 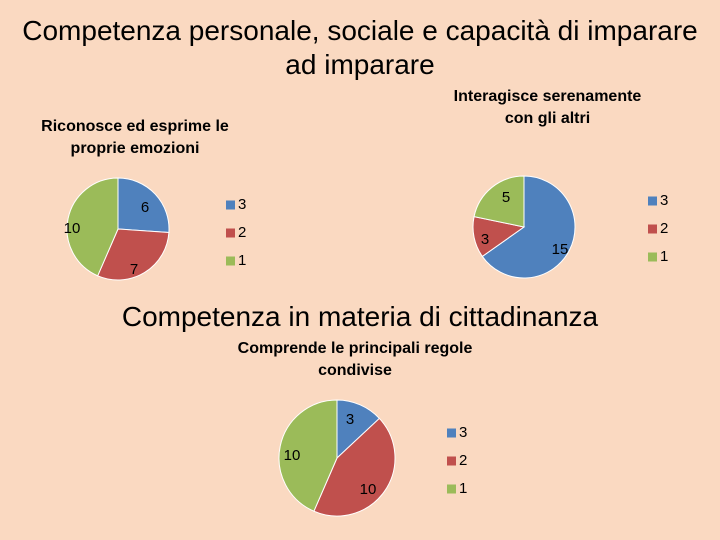 What do you see at coordinates (547, 107) in the screenshot?
I see `chart2-title: Interagisce serenamente con gli altri` at bounding box center [547, 107].